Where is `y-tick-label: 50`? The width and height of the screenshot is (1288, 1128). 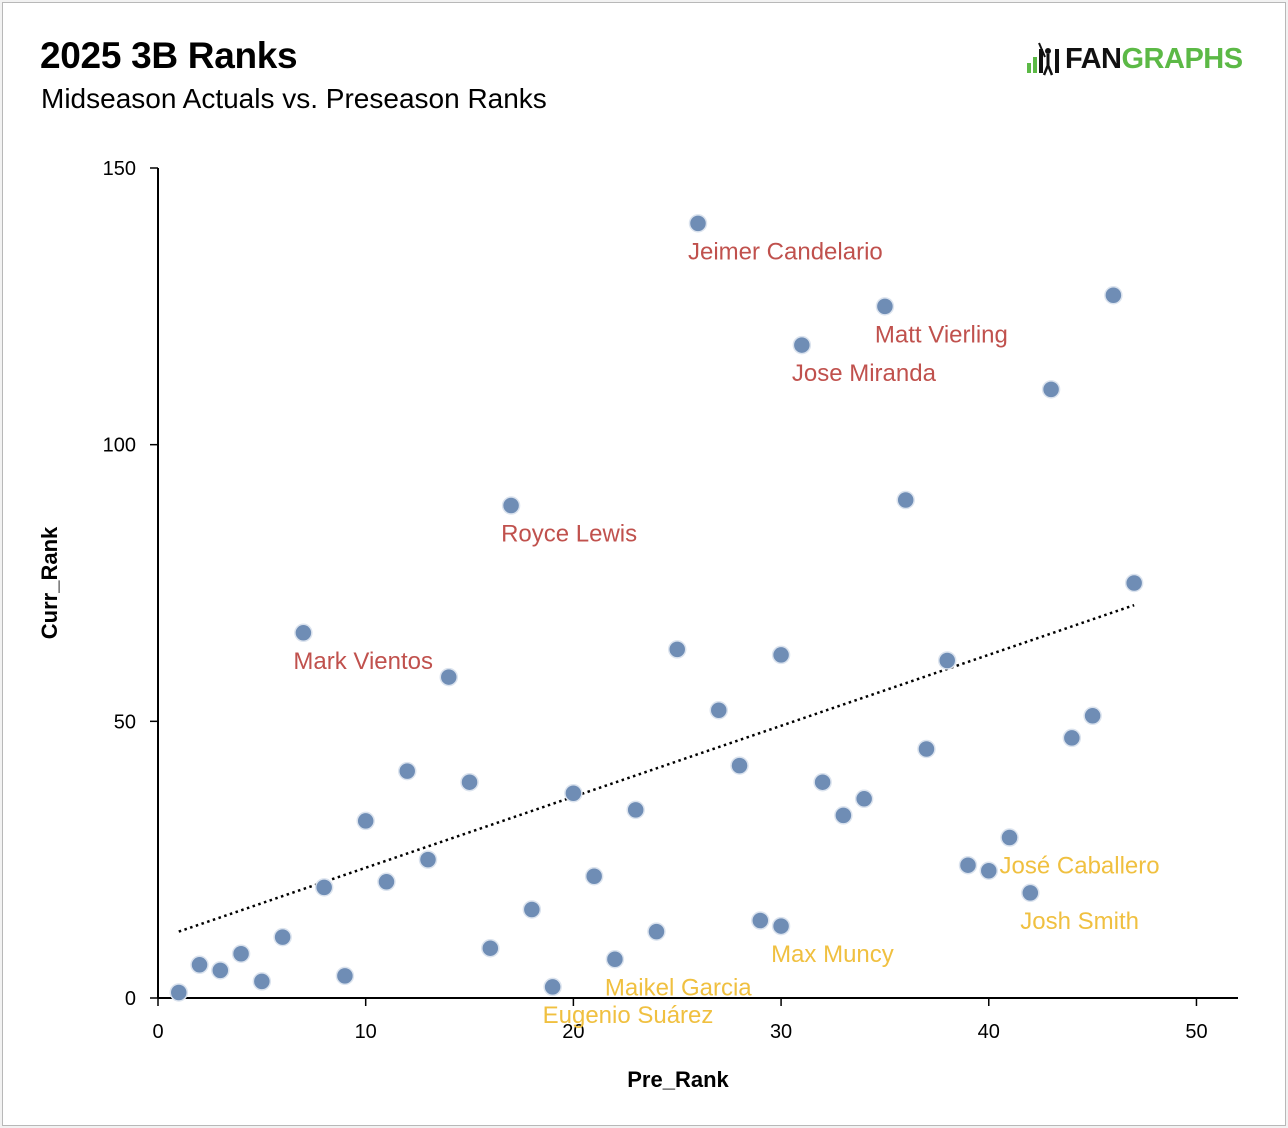
y-tick-label: 50 is located at coordinates (125, 722).